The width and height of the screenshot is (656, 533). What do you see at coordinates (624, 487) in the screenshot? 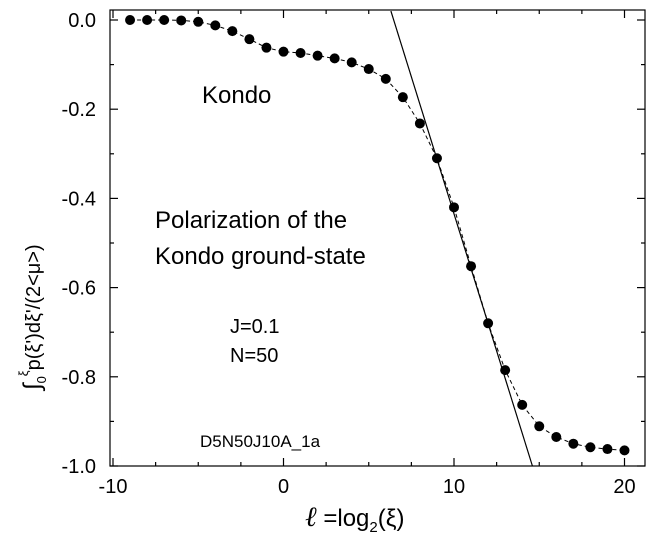
I see `x-tick-label: 20` at bounding box center [624, 487].